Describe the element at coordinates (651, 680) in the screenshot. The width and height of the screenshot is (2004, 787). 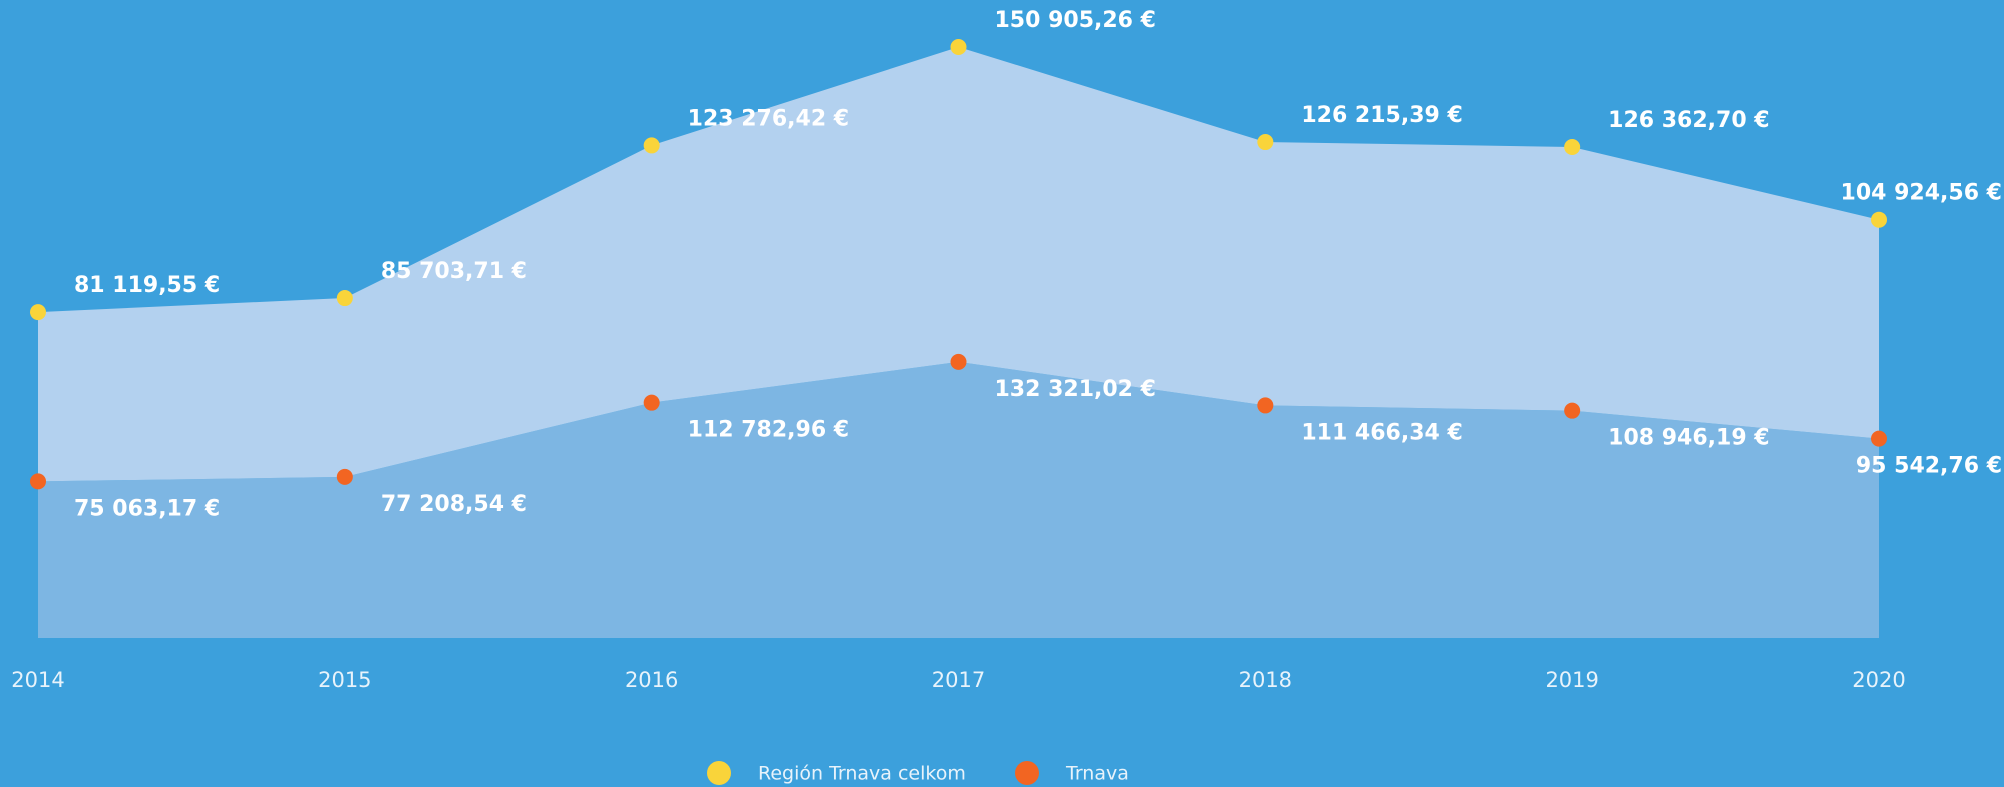
I see `x-tick-label: 2016` at that location.